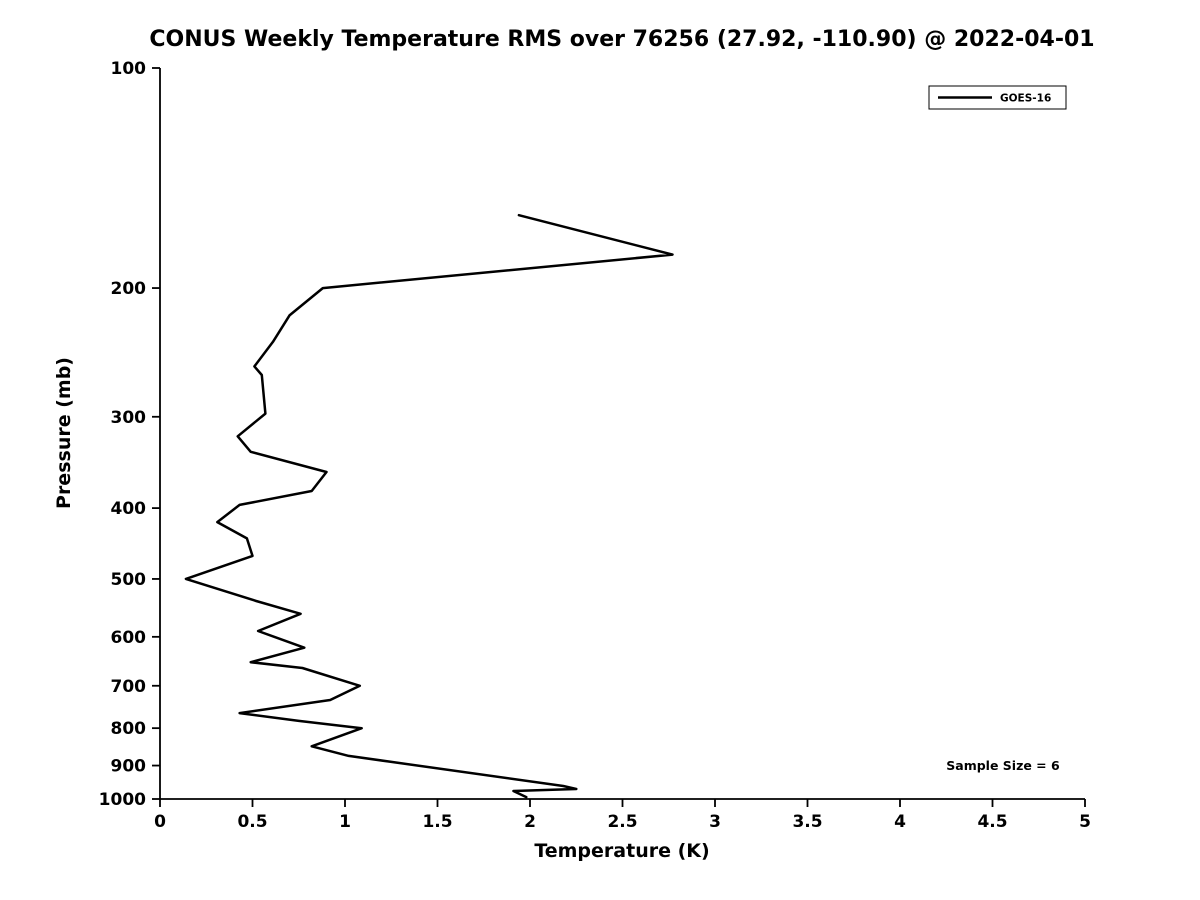 This screenshot has width=1200, height=900. I want to click on x-axis-label: Temperature (K), so click(621, 851).